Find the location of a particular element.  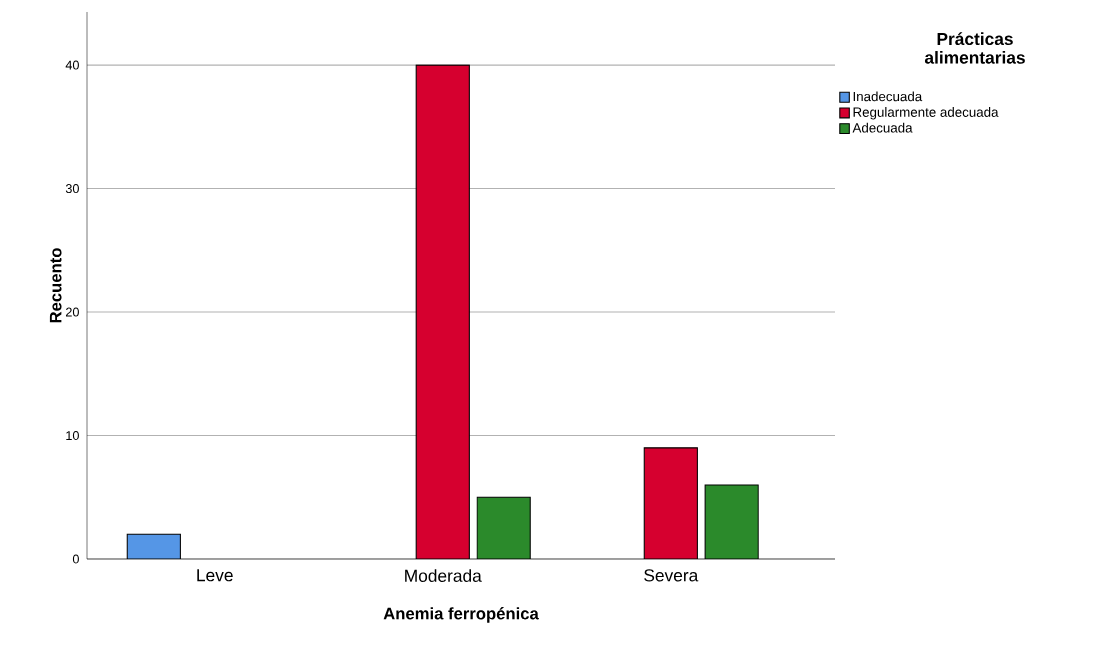

y-tick-label: 40 is located at coordinates (72, 65).